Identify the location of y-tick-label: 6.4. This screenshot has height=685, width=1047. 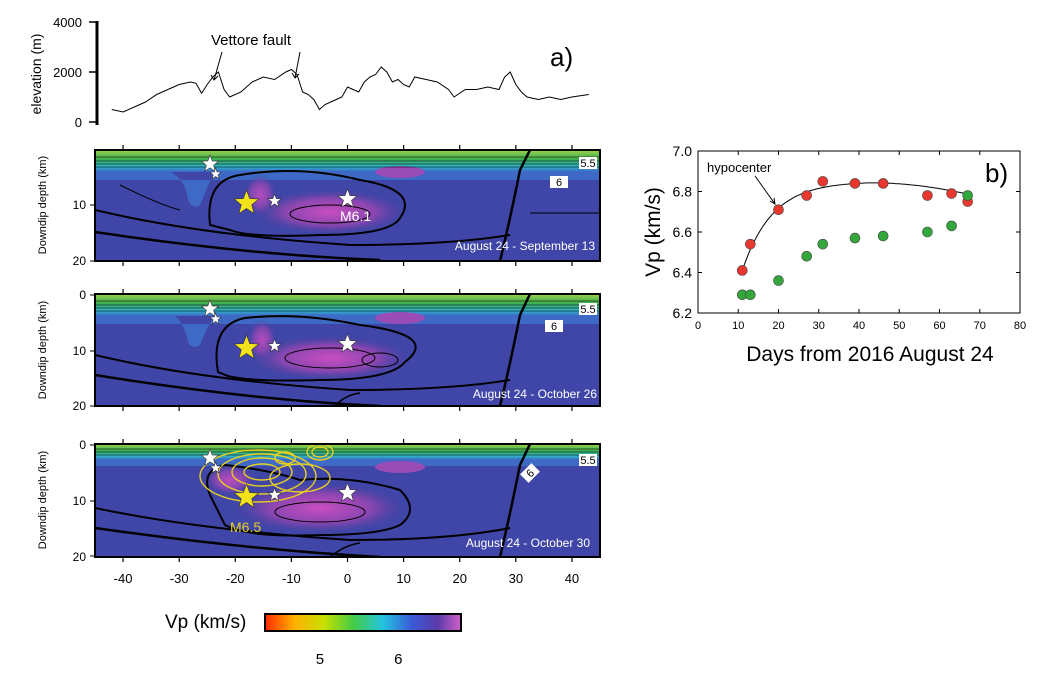
(683, 273).